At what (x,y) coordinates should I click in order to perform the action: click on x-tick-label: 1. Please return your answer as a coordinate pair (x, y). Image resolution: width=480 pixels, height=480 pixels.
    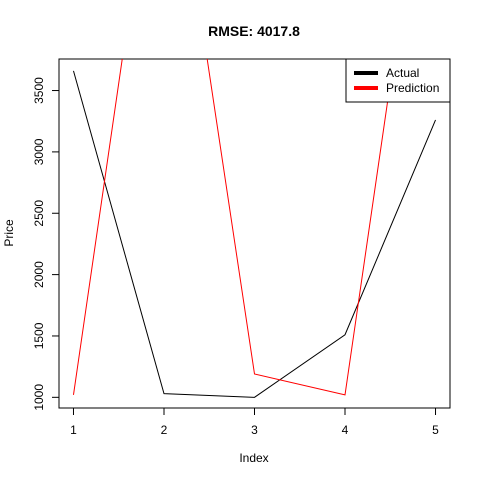
    Looking at the image, I should click on (73, 430).